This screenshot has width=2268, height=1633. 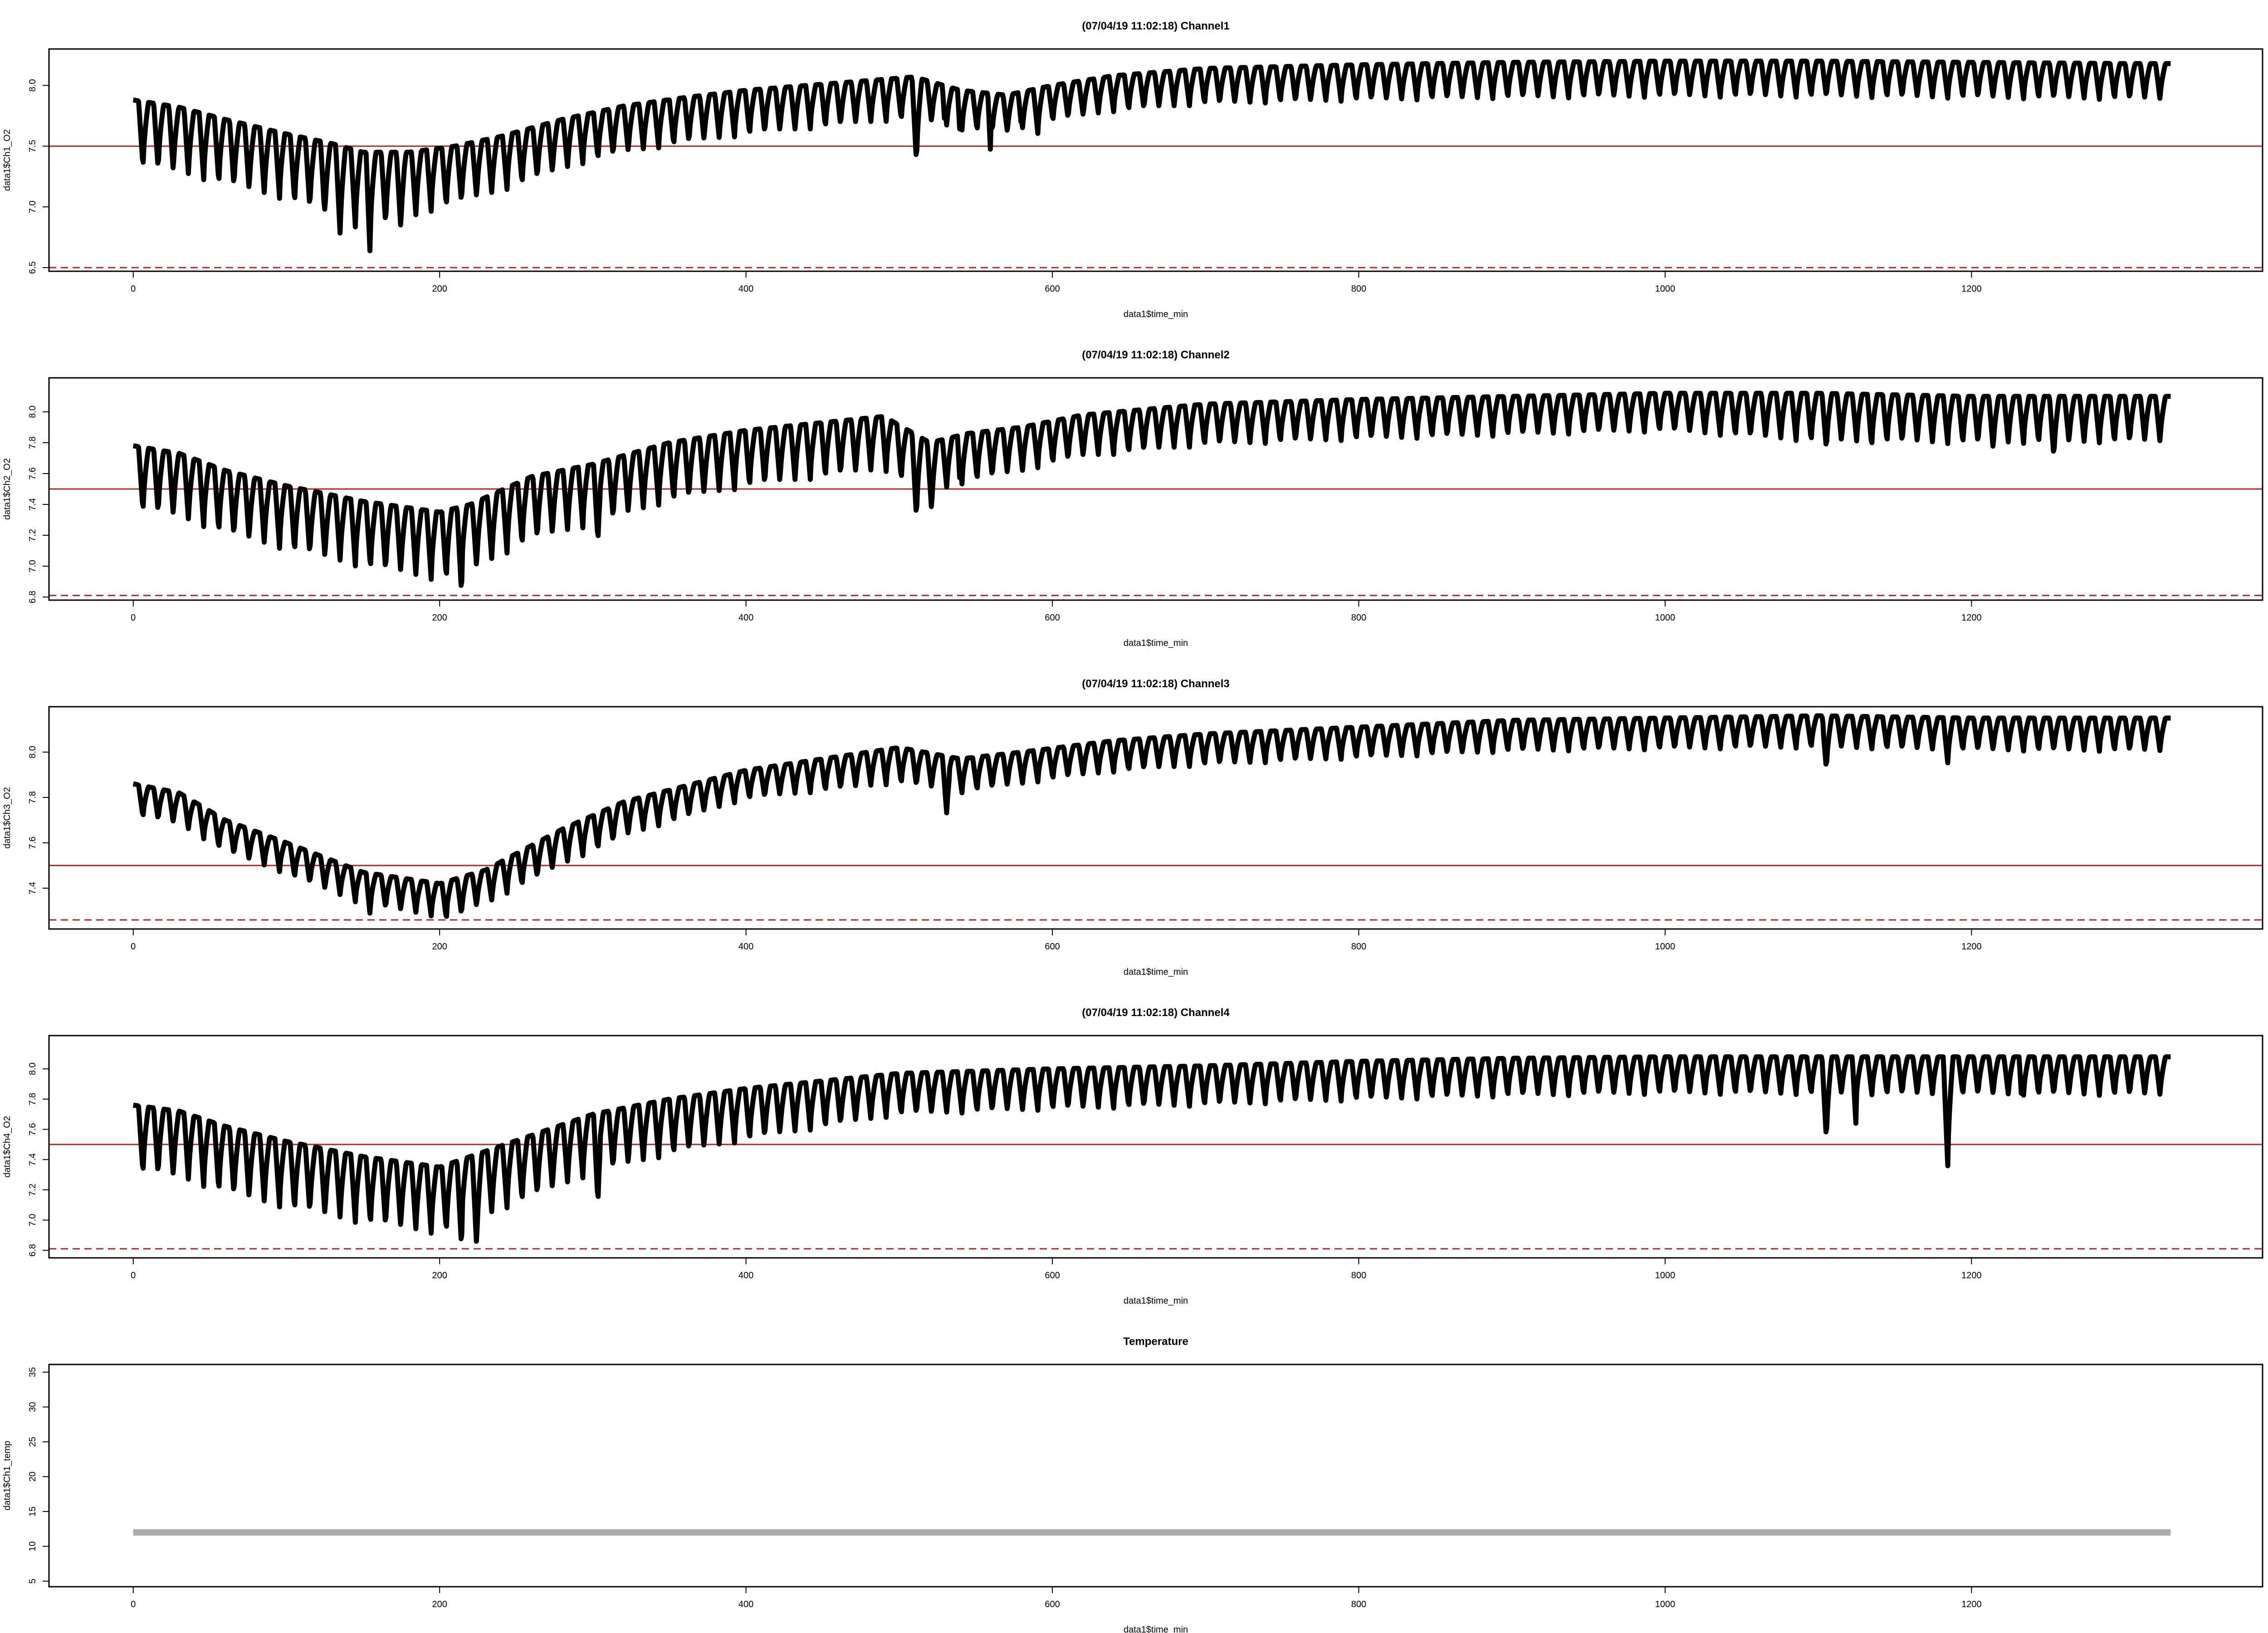 I want to click on y-tick-label: 5, so click(x=33, y=1581).